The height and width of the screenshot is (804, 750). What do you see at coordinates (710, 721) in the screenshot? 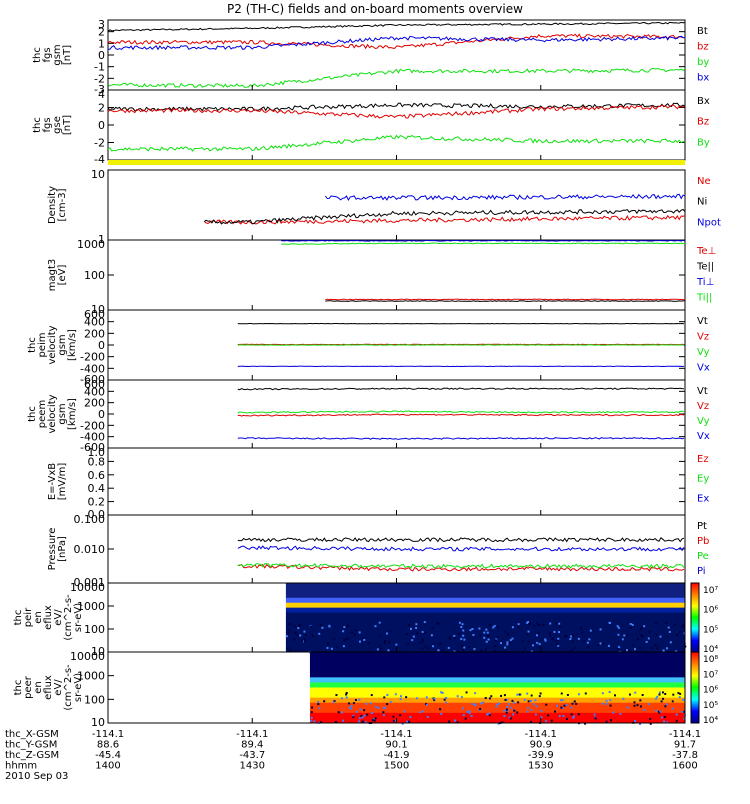
I see `colorbar-tick-label: 10⁴` at bounding box center [710, 721].